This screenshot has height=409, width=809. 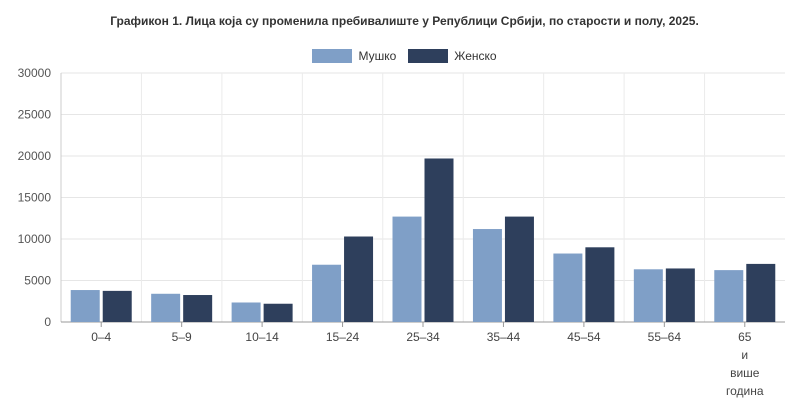 What do you see at coordinates (35, 198) in the screenshot?
I see `y-tick-label: 15000` at bounding box center [35, 198].